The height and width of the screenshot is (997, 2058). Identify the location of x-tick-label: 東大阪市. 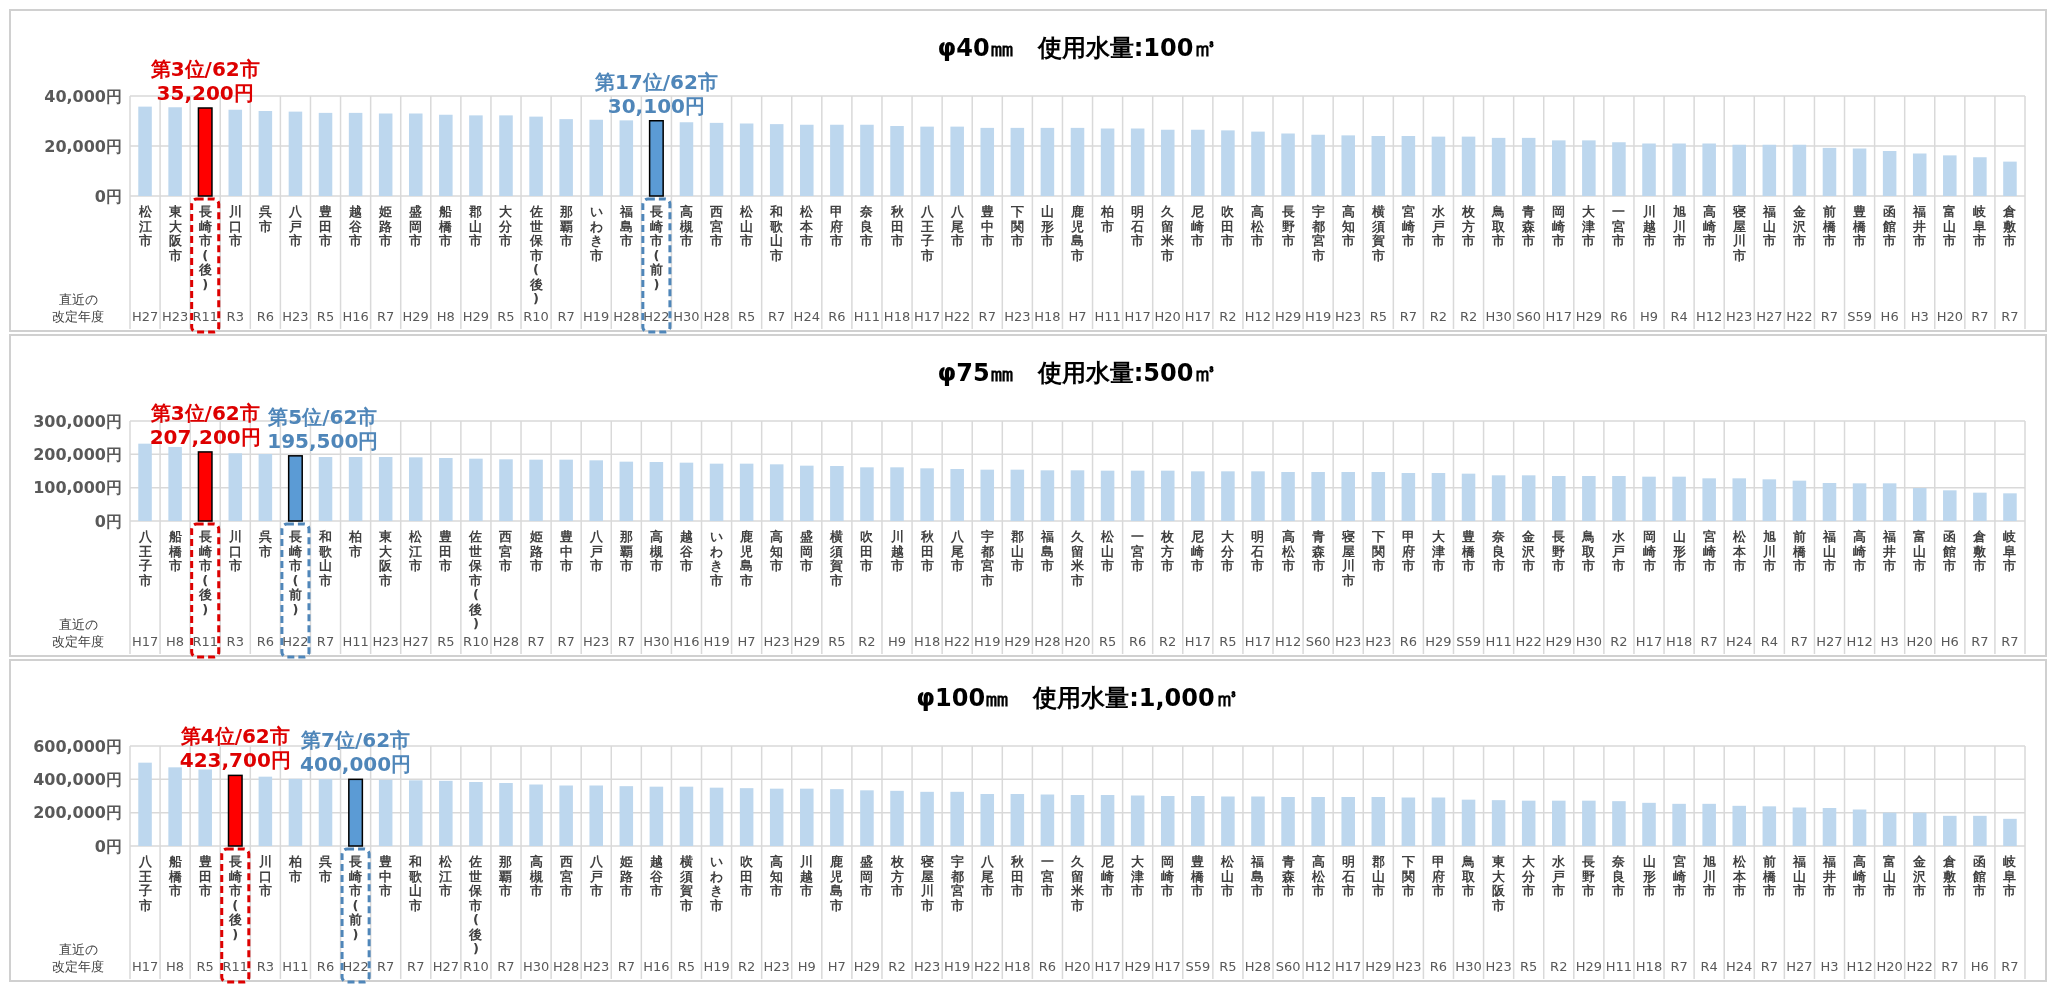
(175, 233).